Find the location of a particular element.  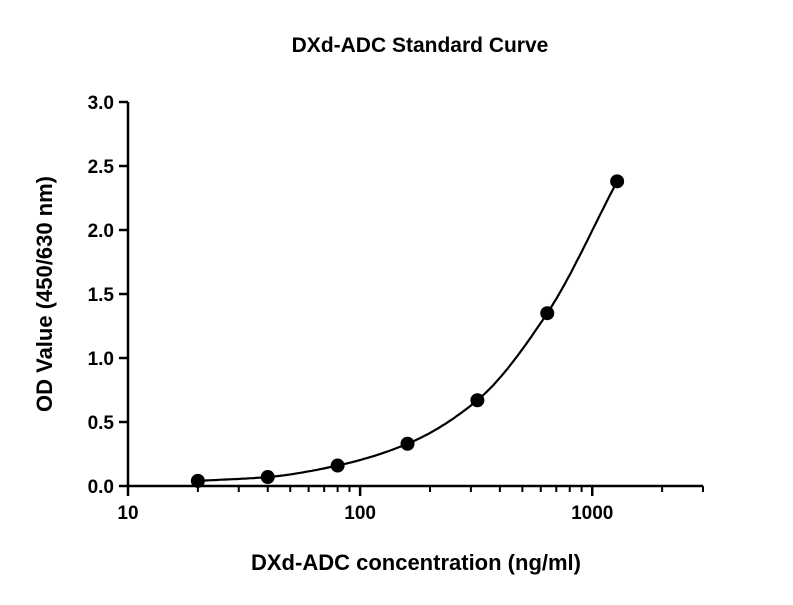

x-tick-label: 100 is located at coordinates (360, 513).